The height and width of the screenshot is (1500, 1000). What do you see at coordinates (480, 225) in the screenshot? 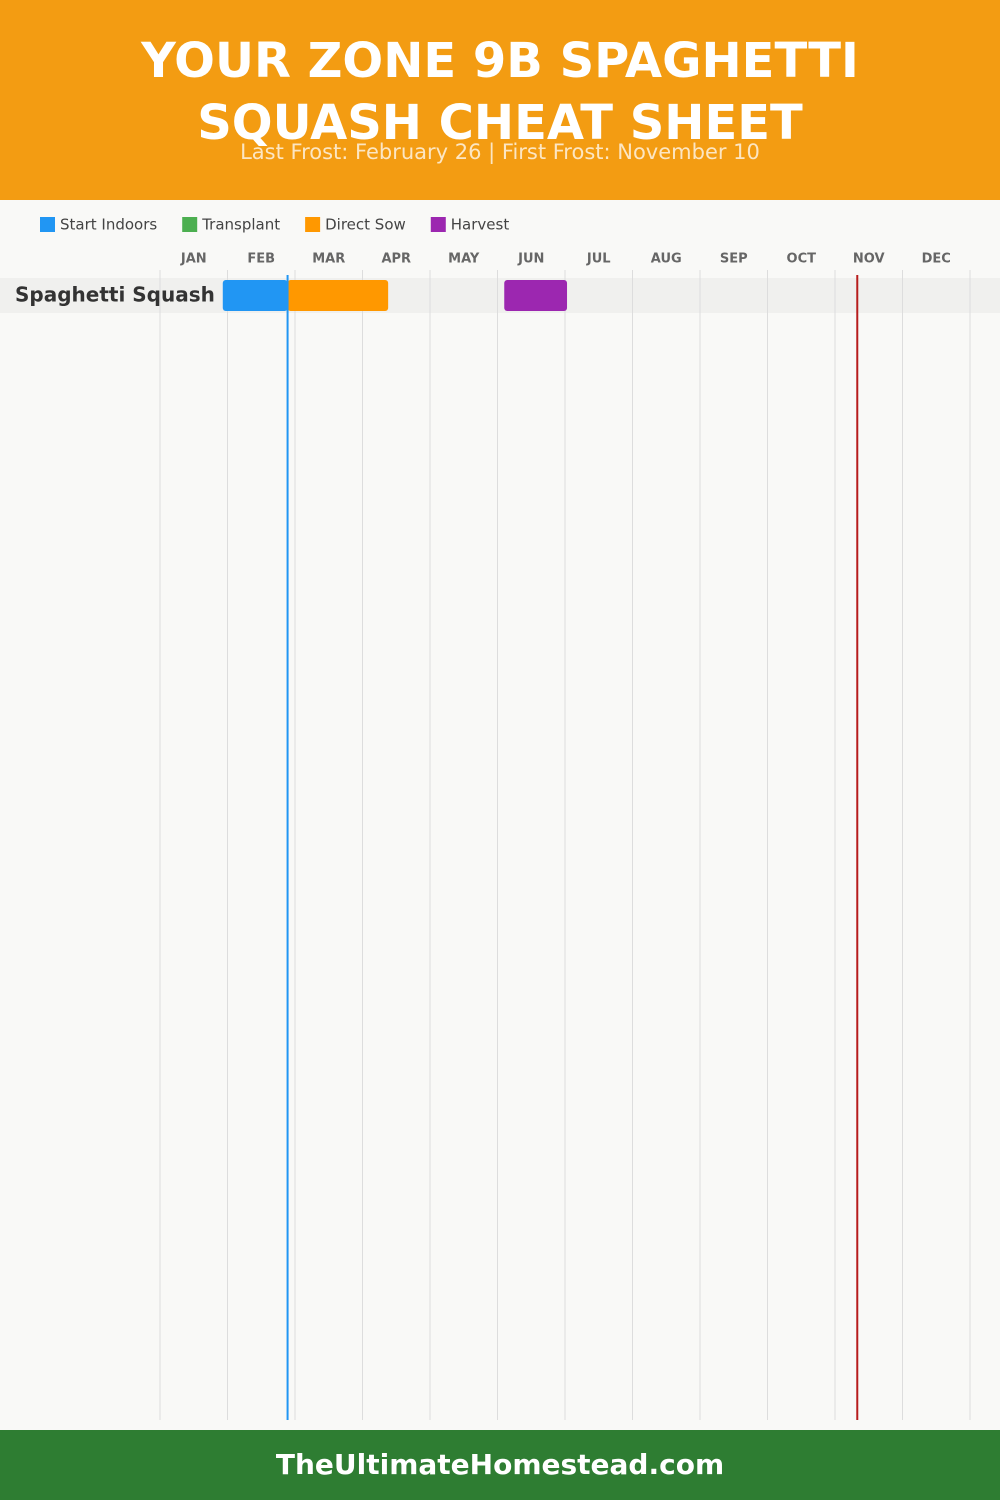
I see `legend-label: Harvest` at bounding box center [480, 225].